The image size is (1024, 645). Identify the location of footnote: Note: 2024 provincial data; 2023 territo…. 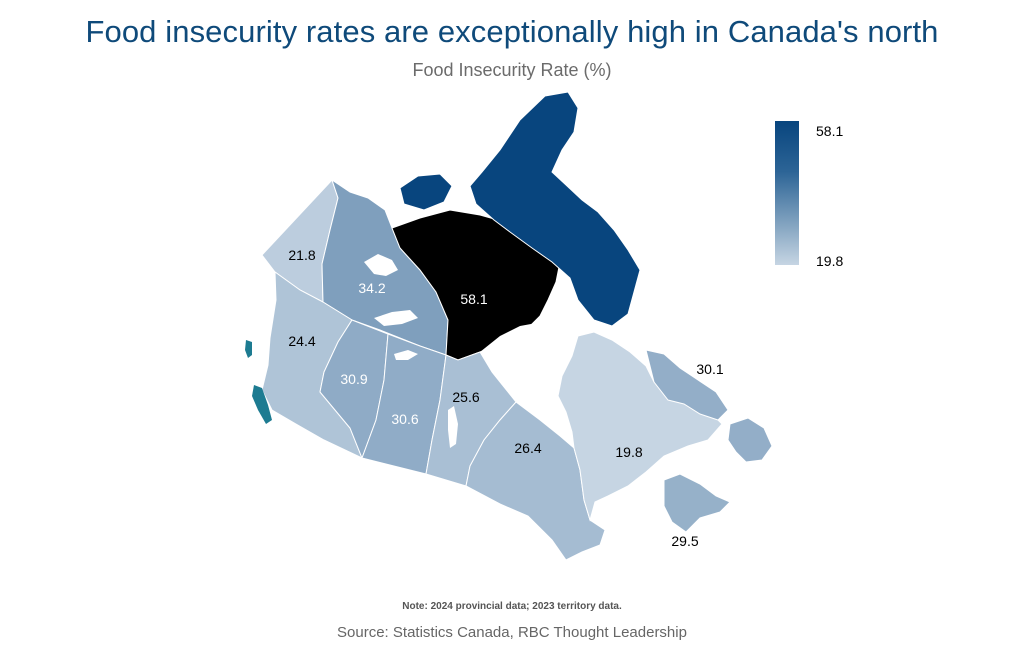
(512, 606).